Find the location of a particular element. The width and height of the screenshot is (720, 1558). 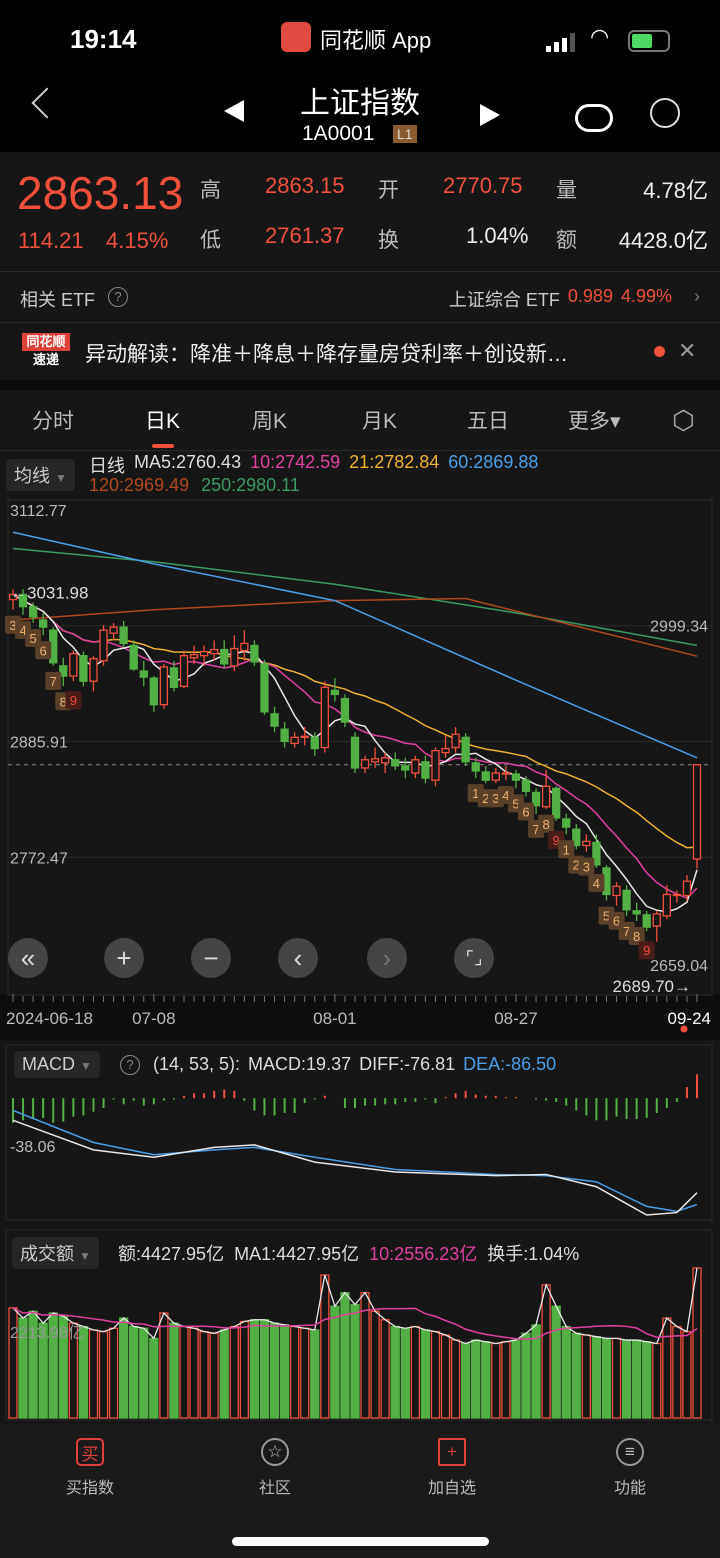

ma-dropdown: 均线 ▼ is located at coordinates (40, 475).